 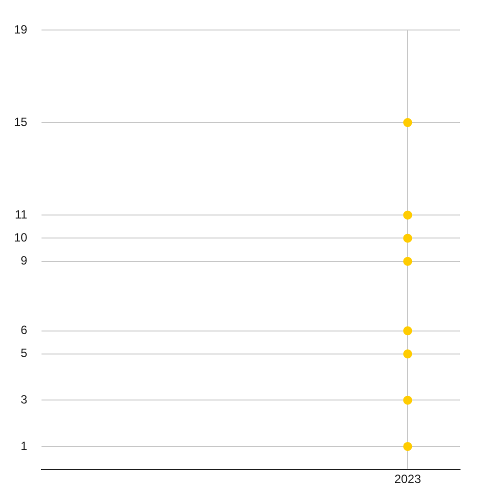 I want to click on x-tick-label: 2023, so click(x=408, y=479).